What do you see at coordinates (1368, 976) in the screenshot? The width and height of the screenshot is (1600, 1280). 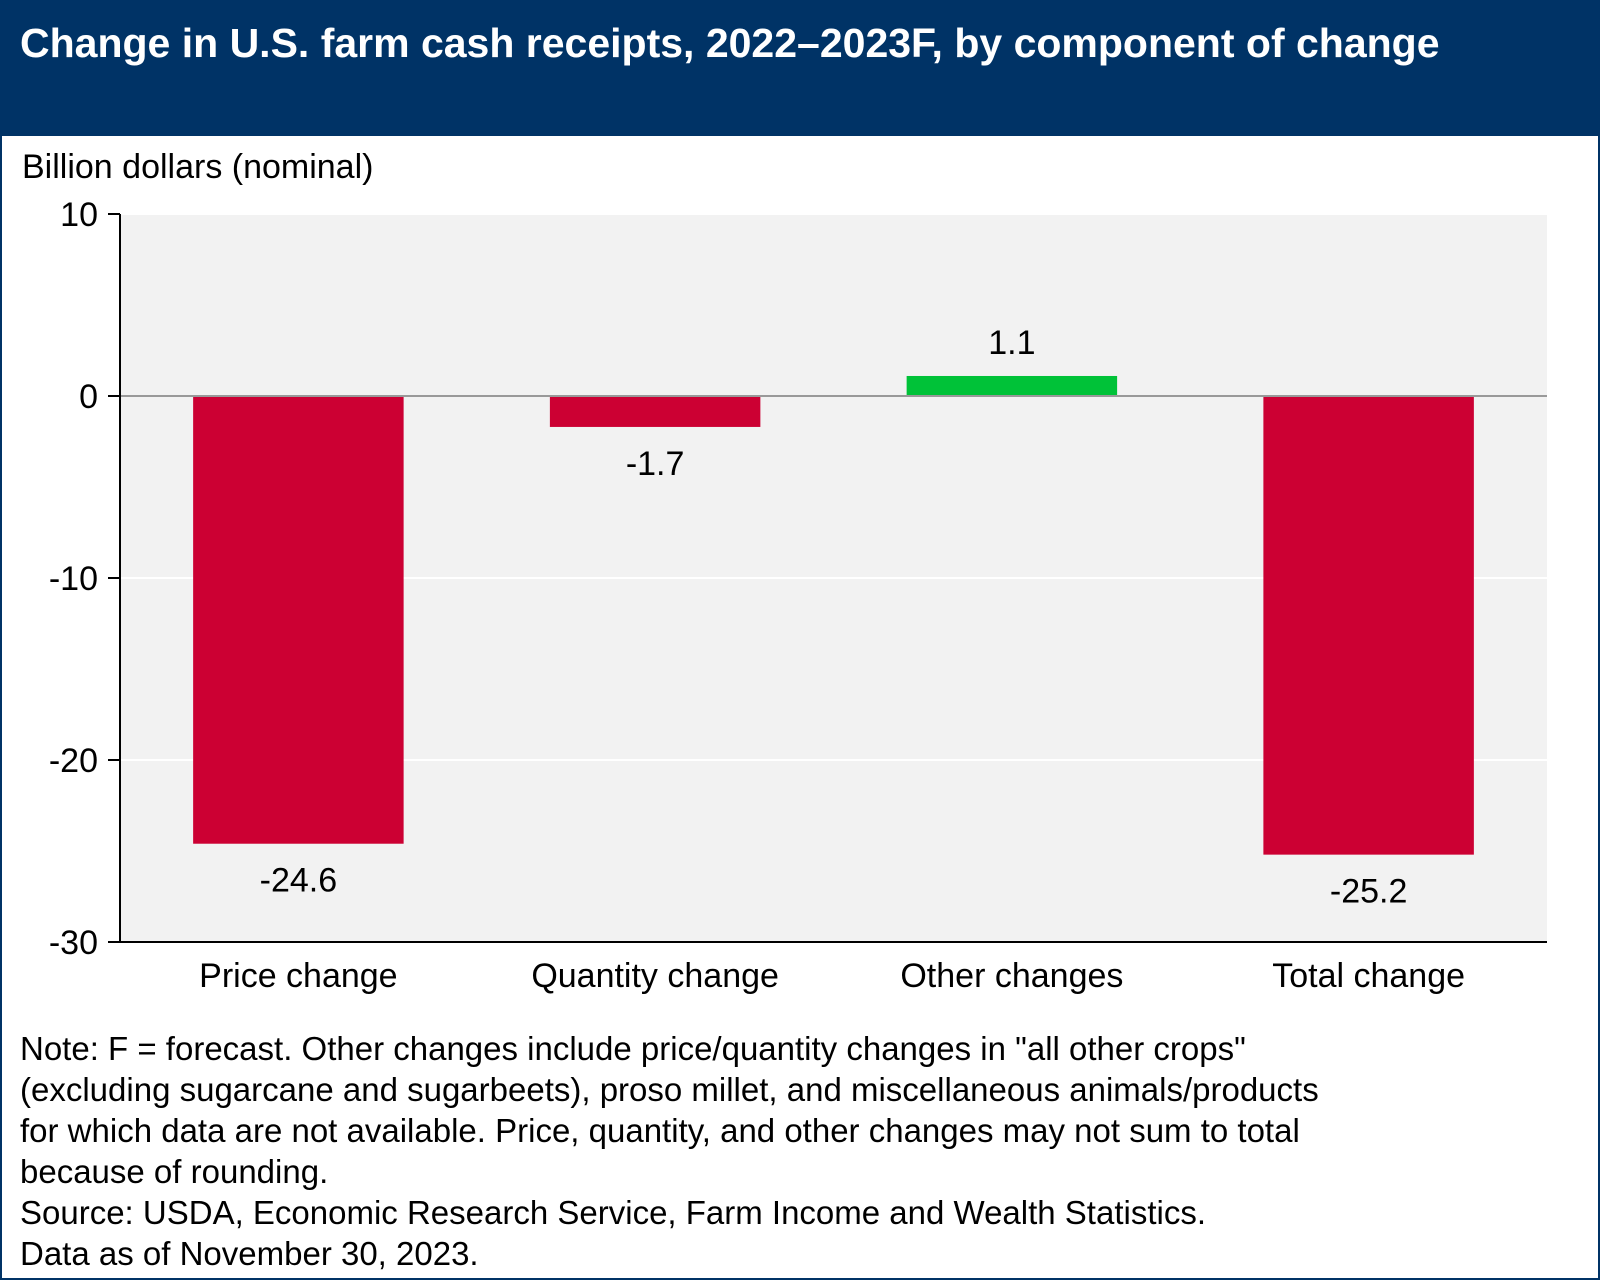 I see `x-tick-label: Total change` at bounding box center [1368, 976].